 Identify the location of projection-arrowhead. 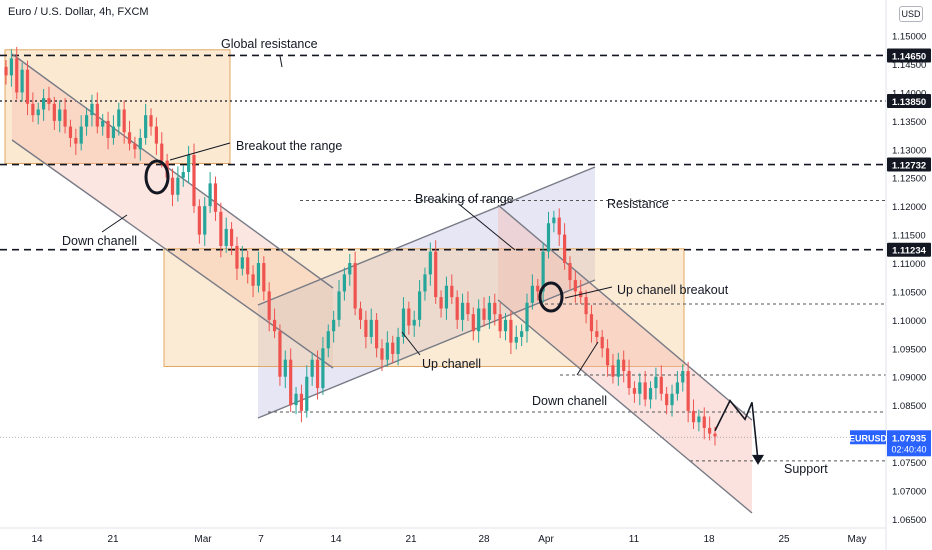
(758, 459).